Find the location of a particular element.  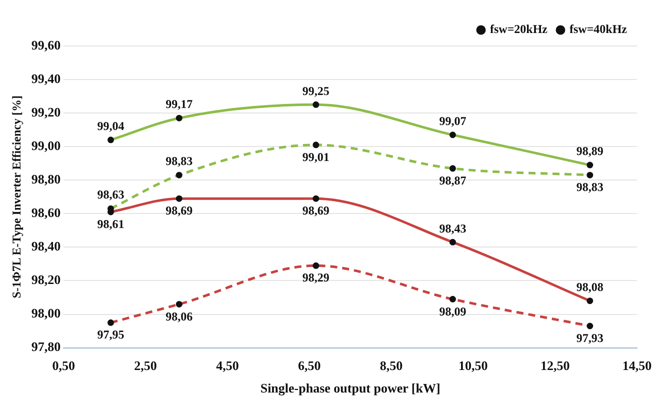

data-label: 97,93 is located at coordinates (590, 338).